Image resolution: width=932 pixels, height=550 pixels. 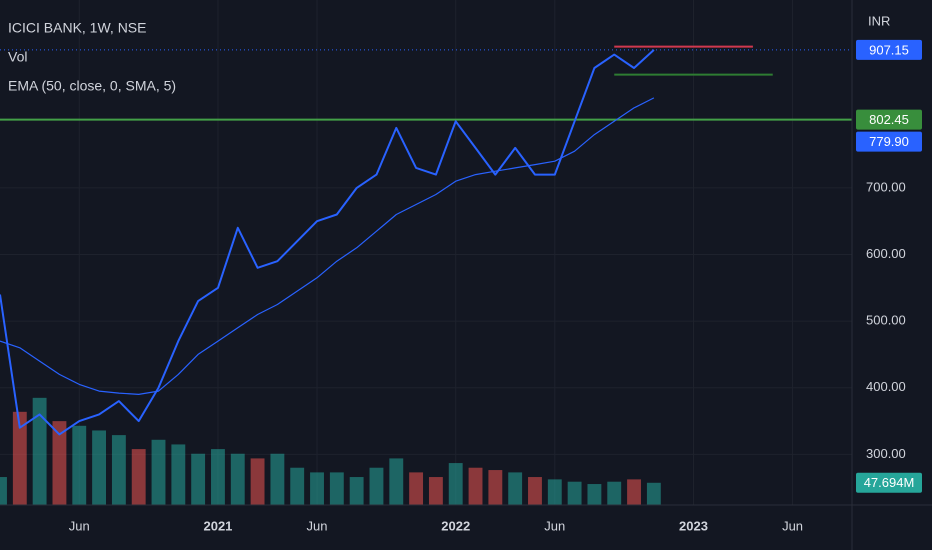 What do you see at coordinates (879, 20) in the screenshot?
I see `currency: INR` at bounding box center [879, 20].